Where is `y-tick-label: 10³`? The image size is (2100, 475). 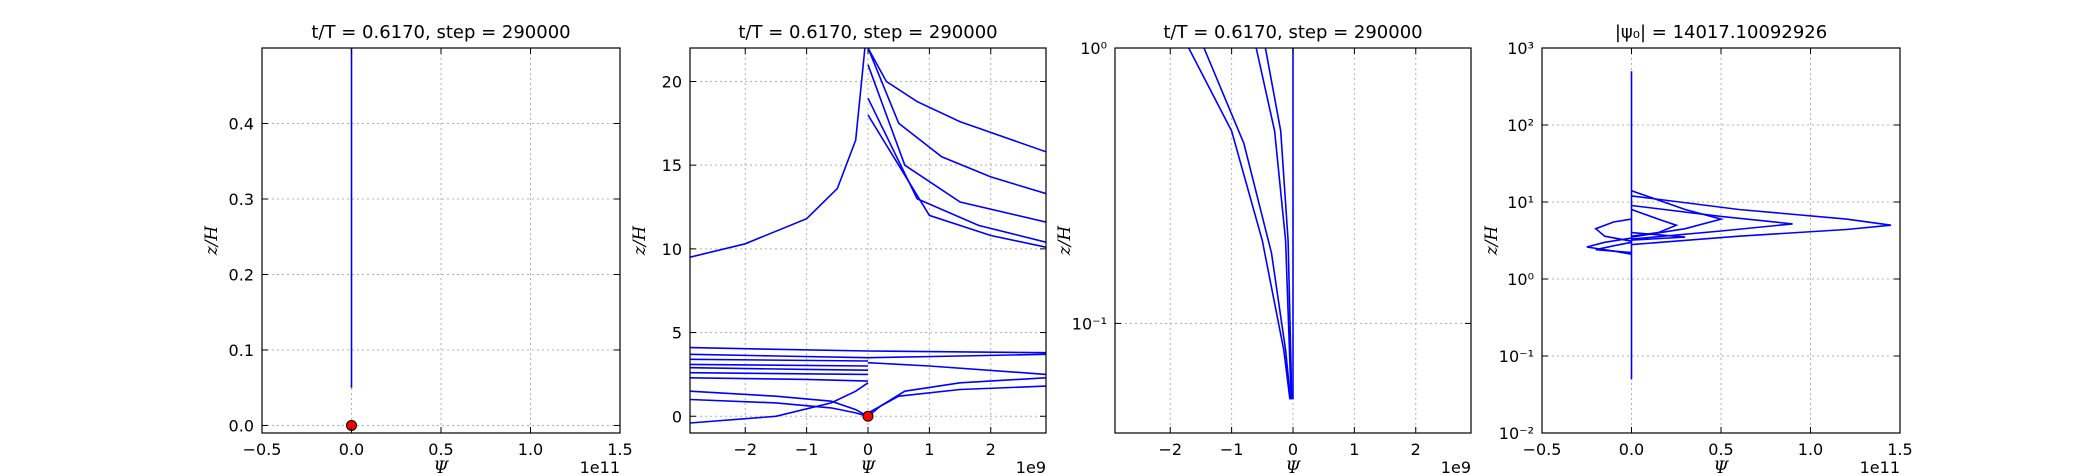 y-tick-label: 10³ is located at coordinates (1520, 48).